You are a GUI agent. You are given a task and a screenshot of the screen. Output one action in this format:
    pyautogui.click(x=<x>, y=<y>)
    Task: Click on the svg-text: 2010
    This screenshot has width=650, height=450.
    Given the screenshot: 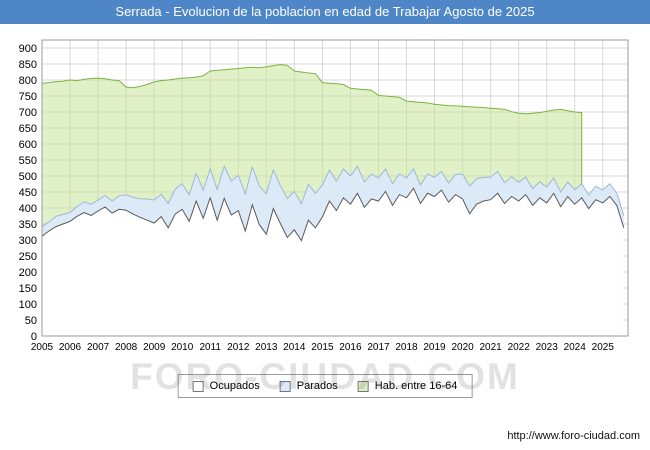 What is the action you would take?
    pyautogui.click(x=182, y=347)
    